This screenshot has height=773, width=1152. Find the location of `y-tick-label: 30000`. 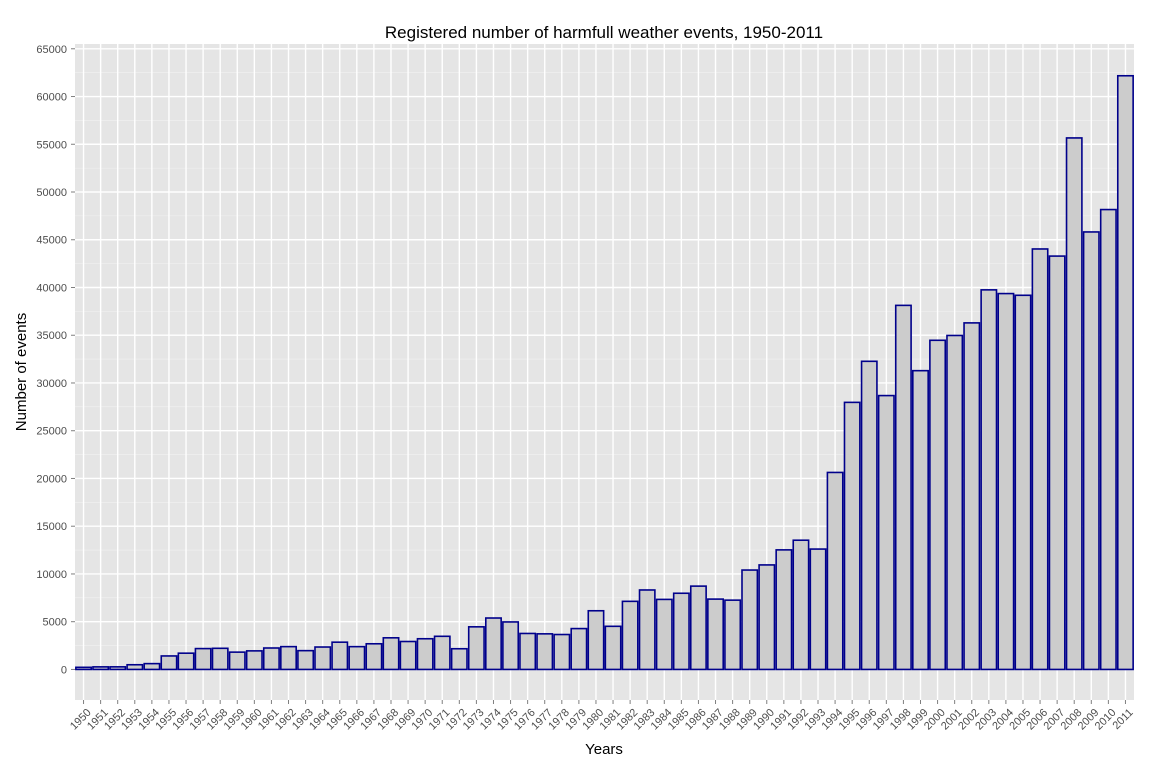

y-tick-label: 30000 is located at coordinates (51, 384).